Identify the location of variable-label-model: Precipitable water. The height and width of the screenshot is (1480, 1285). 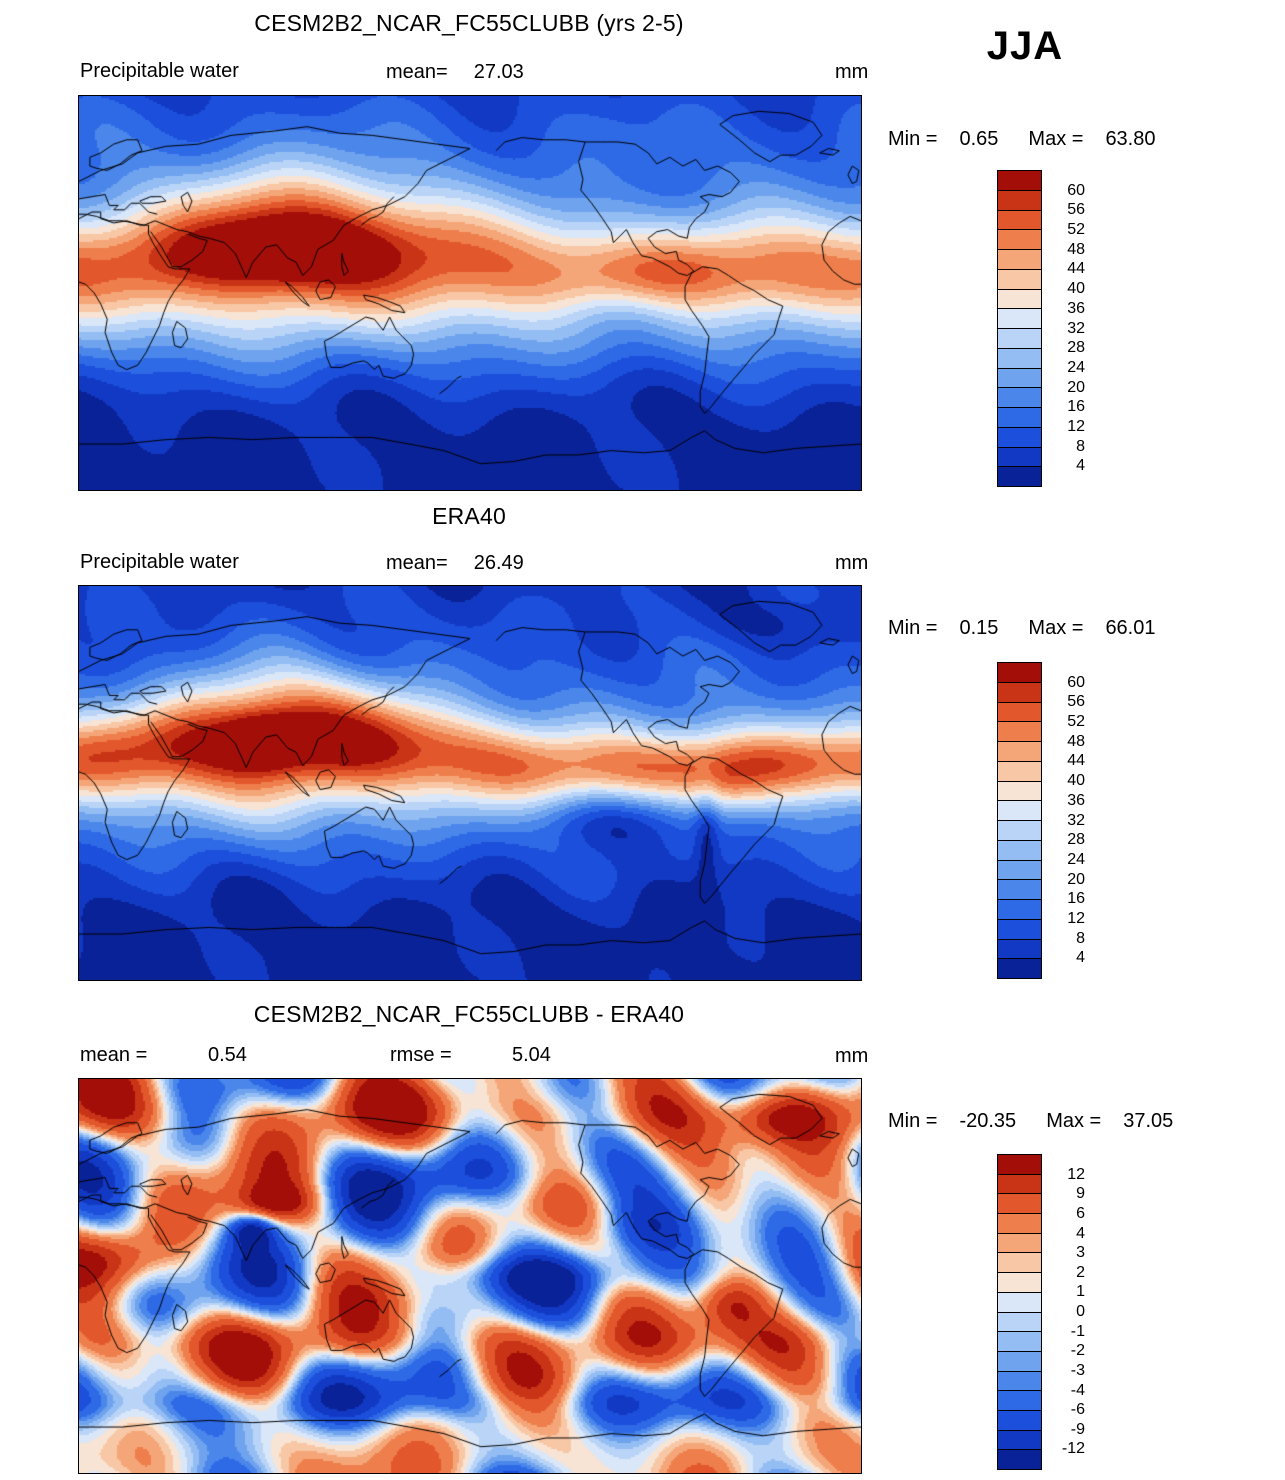
(159, 71).